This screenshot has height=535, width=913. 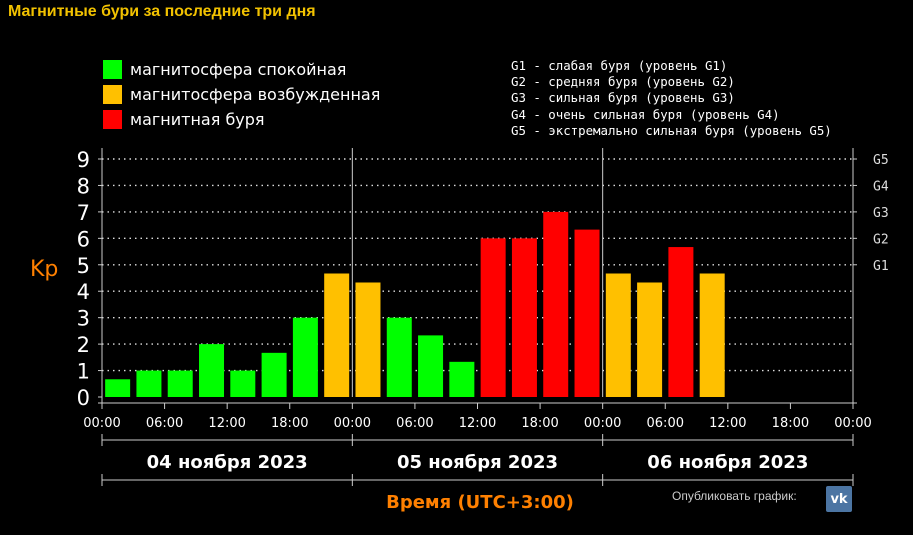 What do you see at coordinates (289, 423) in the screenshot?
I see `x-tick-label-4: 18:00` at bounding box center [289, 423].